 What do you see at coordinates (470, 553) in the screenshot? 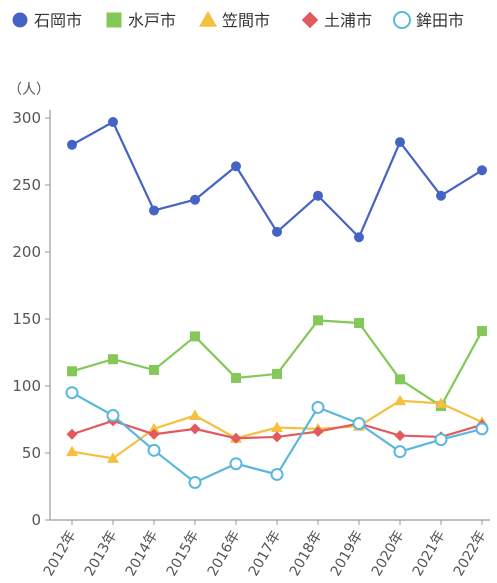
I see `x-tick-label: 2022年` at bounding box center [470, 553].